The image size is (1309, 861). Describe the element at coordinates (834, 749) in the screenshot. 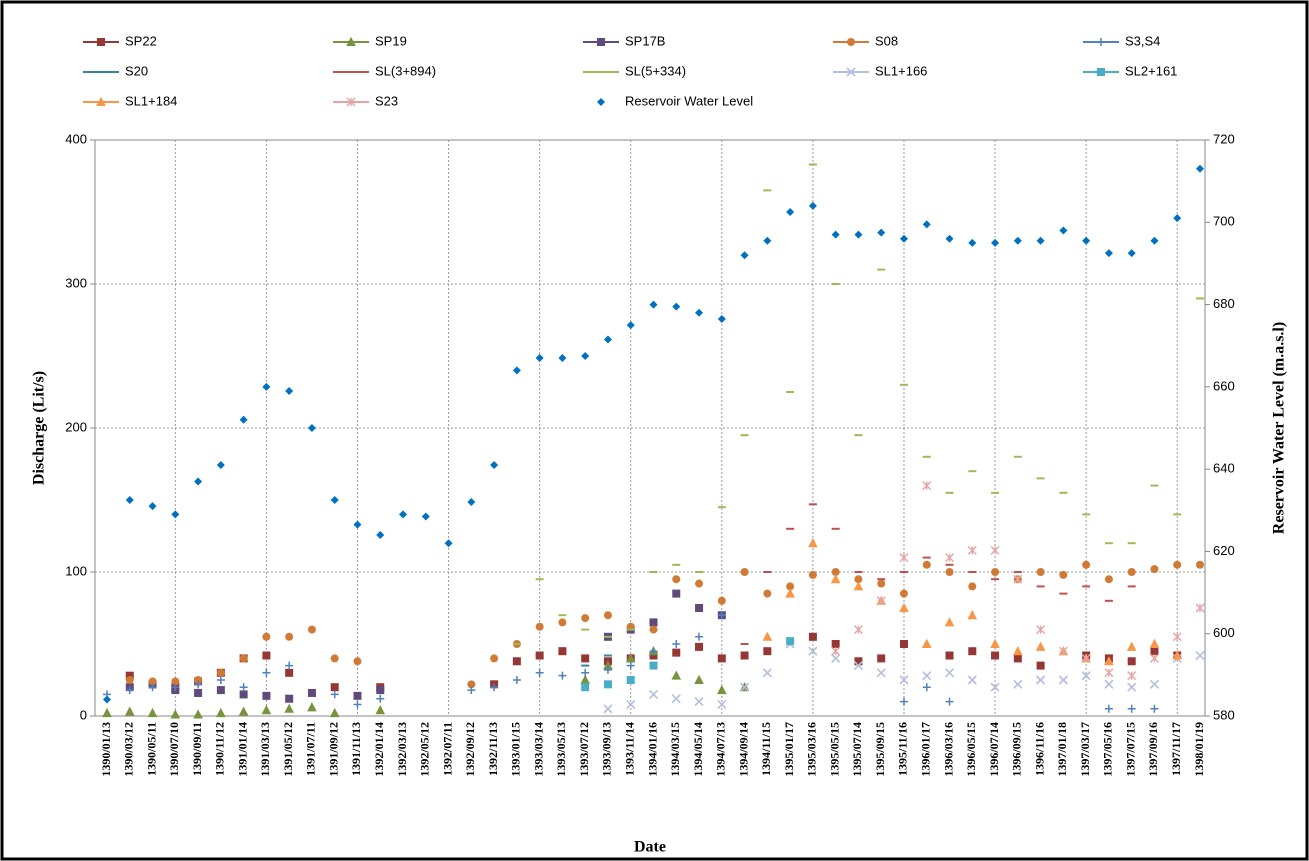

I see `x-tick-label: 1395/05/15` at that location.